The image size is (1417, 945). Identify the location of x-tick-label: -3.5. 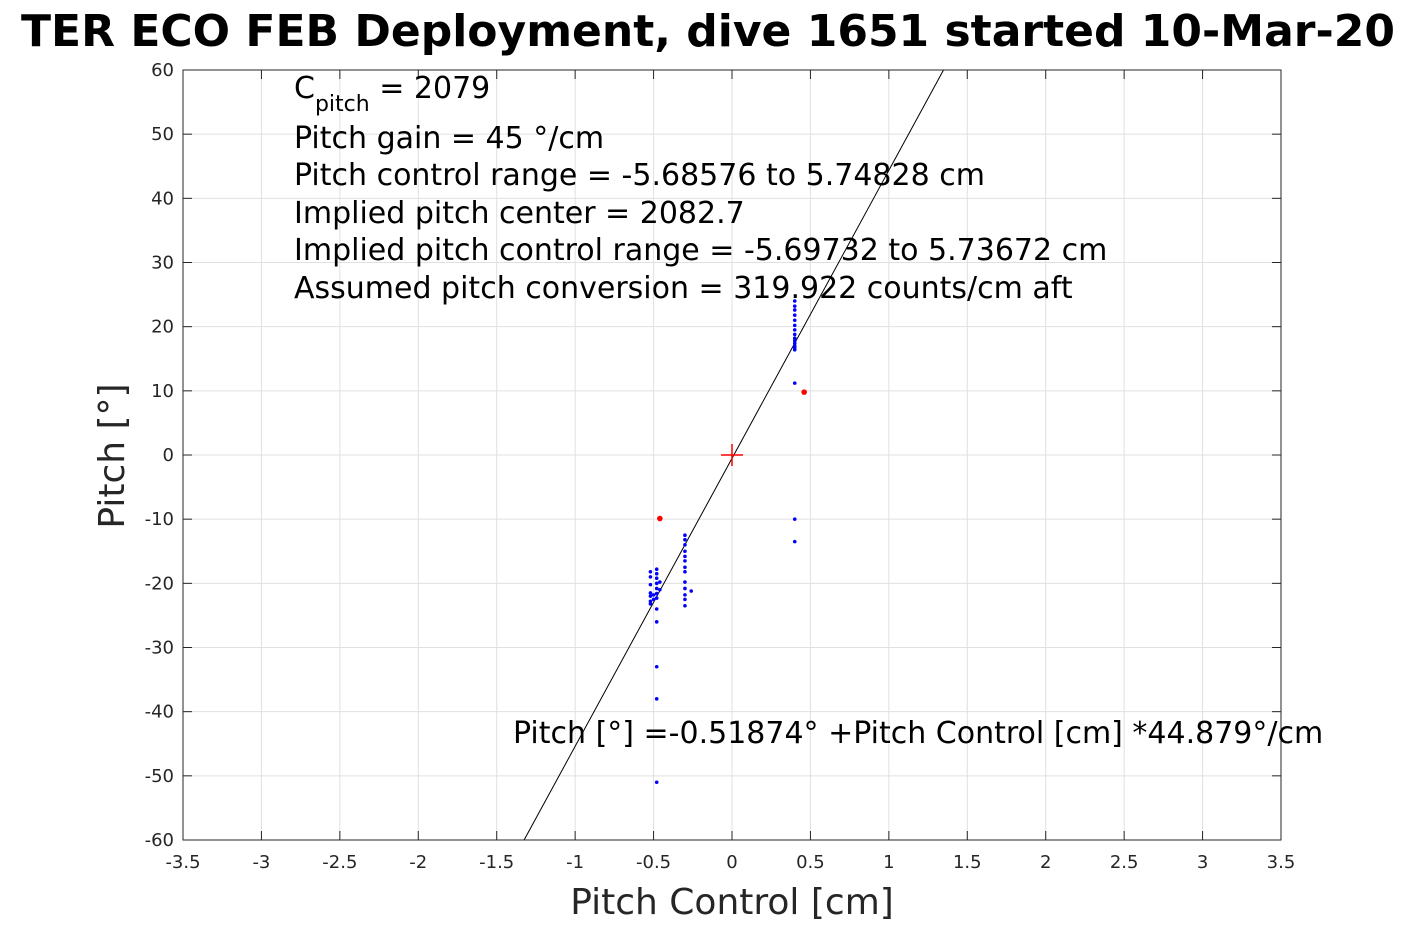
(182, 862).